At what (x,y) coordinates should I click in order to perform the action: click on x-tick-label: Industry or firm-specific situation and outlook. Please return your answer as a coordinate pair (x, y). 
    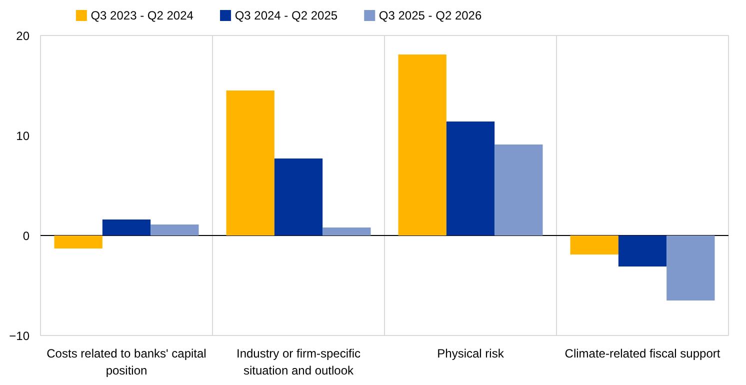
    Looking at the image, I should click on (298, 362).